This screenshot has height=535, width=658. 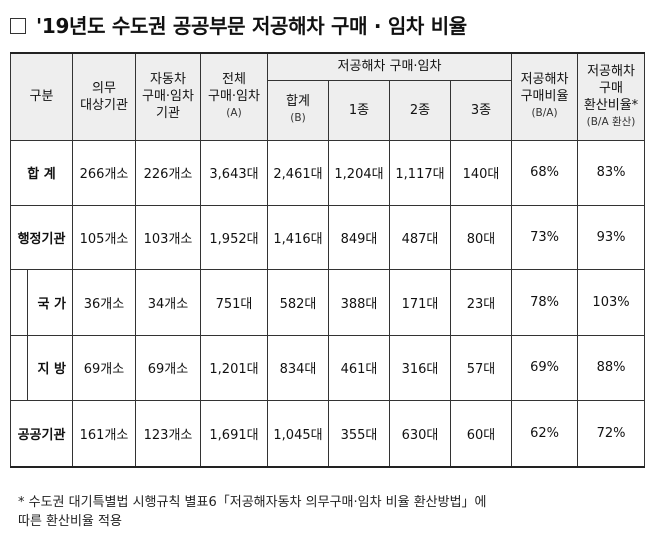 What do you see at coordinates (298, 433) in the screenshot?
I see `cell-sum: 1,045대` at bounding box center [298, 433].